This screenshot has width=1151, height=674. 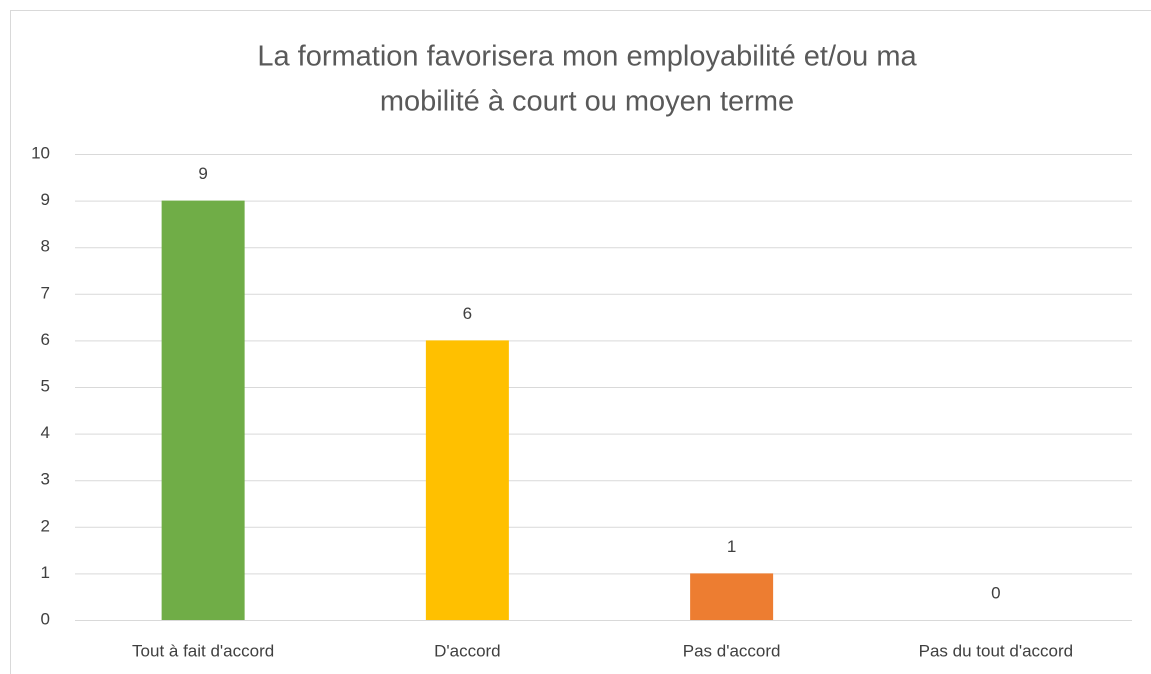 I want to click on y-tick-label: 5, so click(x=45, y=385).